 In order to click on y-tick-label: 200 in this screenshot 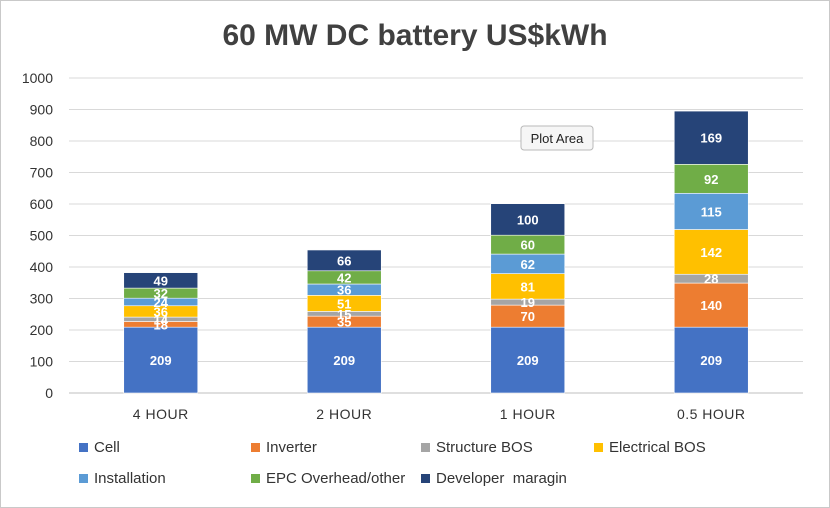, I will do `click(42, 330)`.